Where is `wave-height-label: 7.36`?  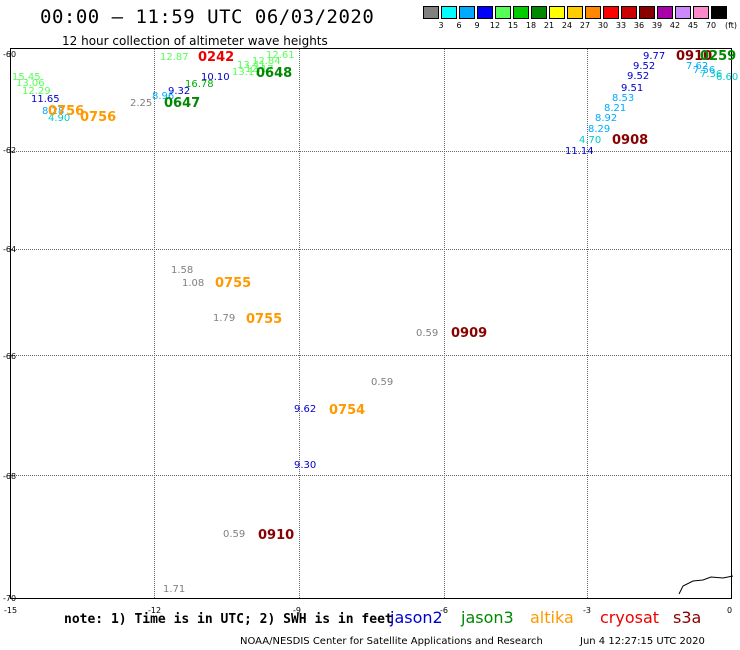
wave-height-label: 7.36 is located at coordinates (711, 74).